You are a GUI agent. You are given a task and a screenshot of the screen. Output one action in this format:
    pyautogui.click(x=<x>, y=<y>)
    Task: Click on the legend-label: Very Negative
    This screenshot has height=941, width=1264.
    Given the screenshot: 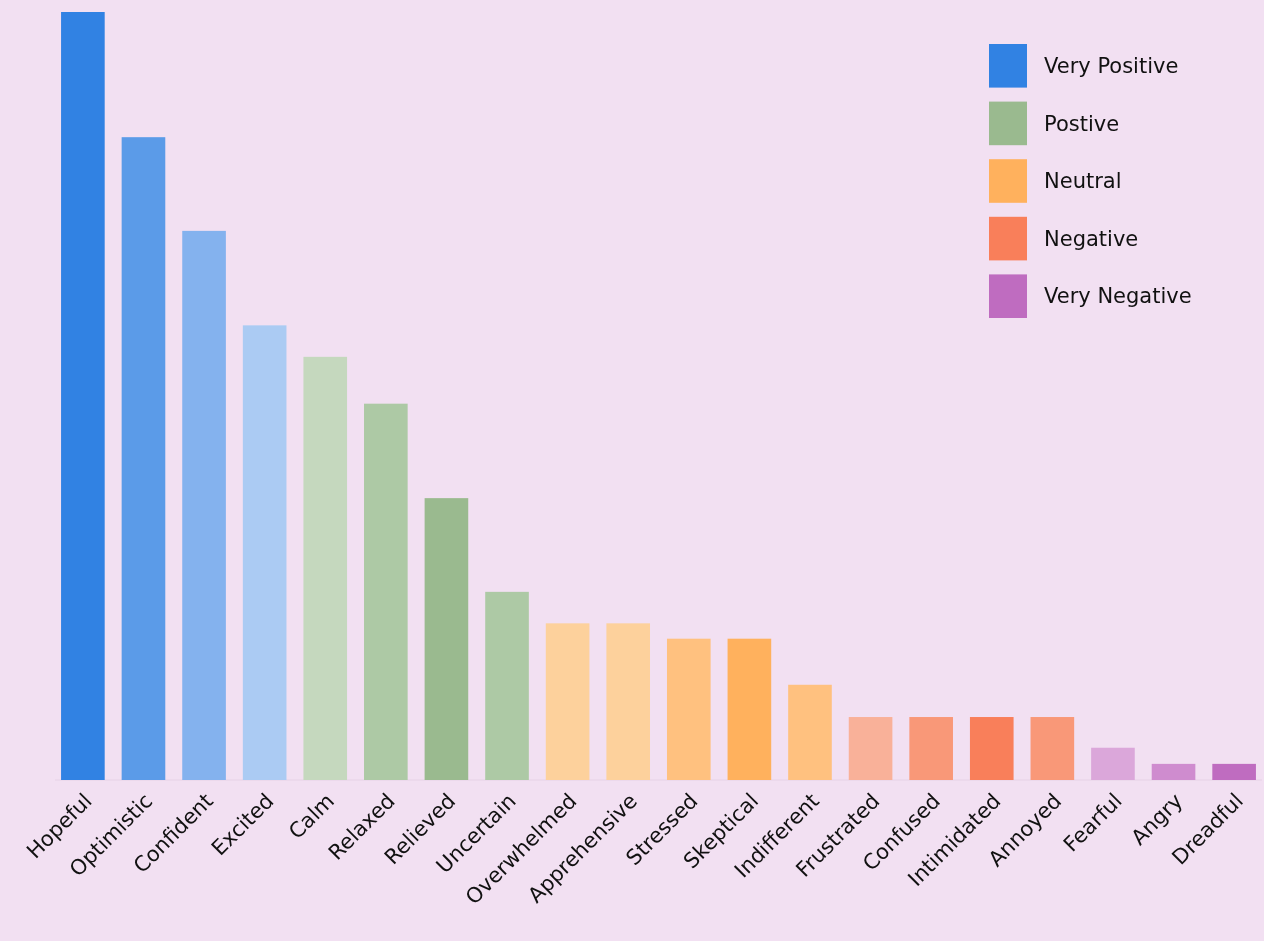 What is the action you would take?
    pyautogui.click(x=1118, y=296)
    